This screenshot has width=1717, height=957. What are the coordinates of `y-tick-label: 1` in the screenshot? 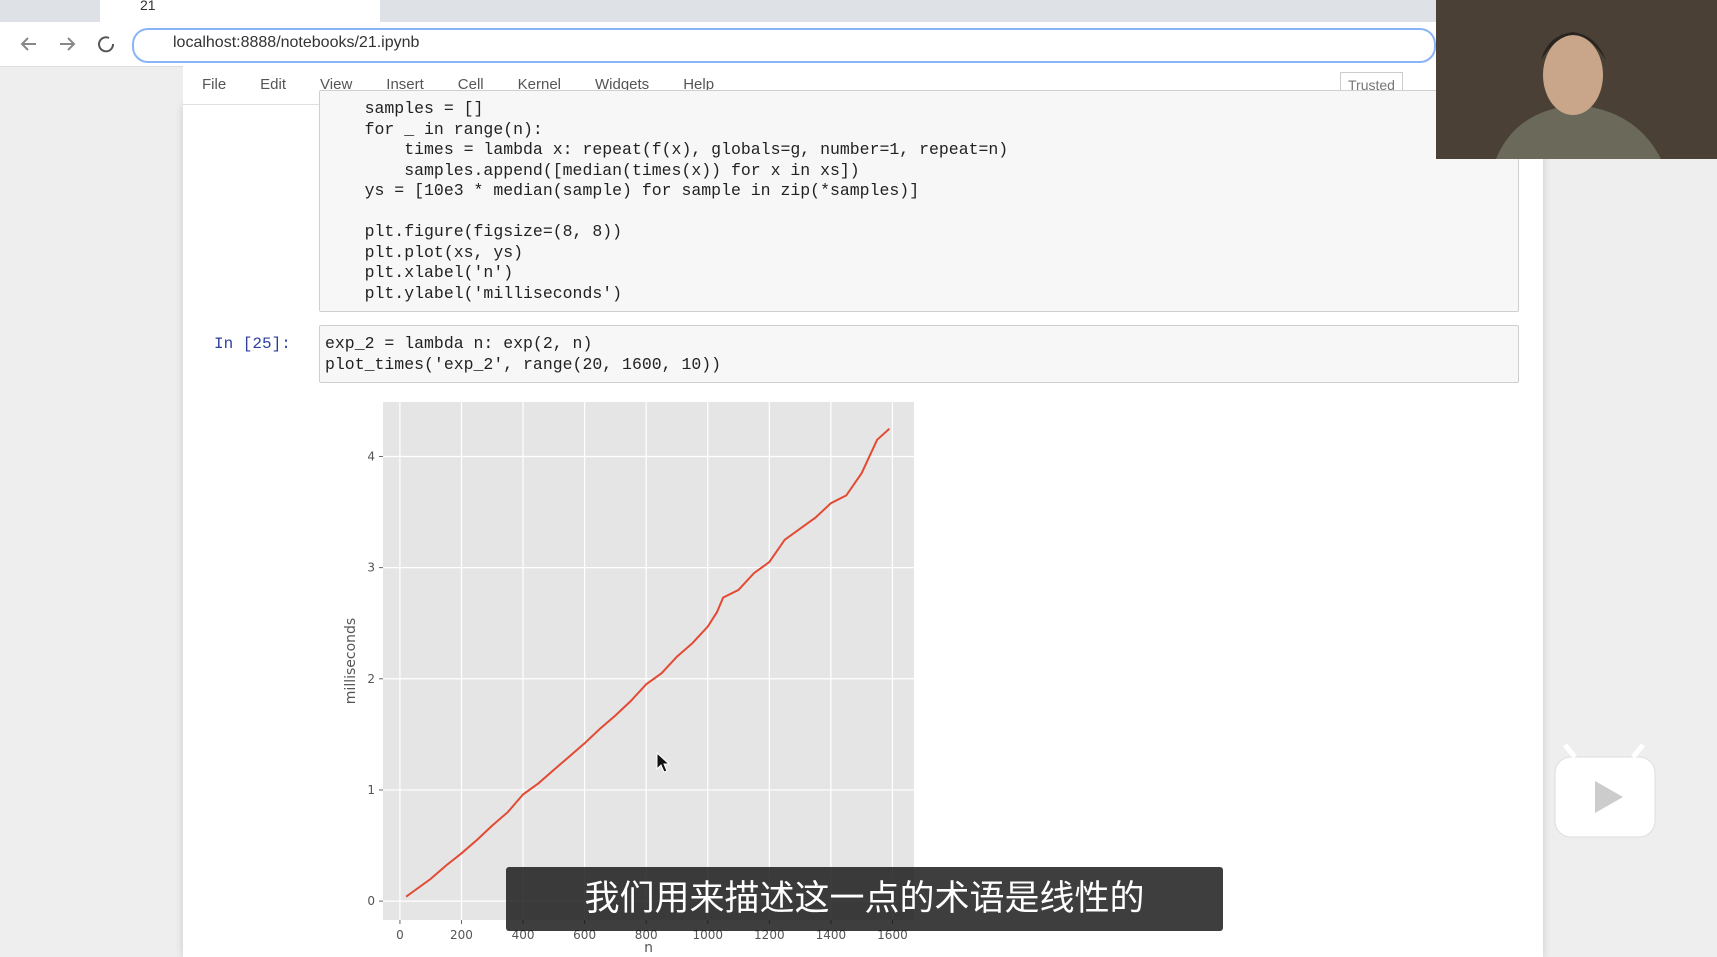 It's located at (371, 790).